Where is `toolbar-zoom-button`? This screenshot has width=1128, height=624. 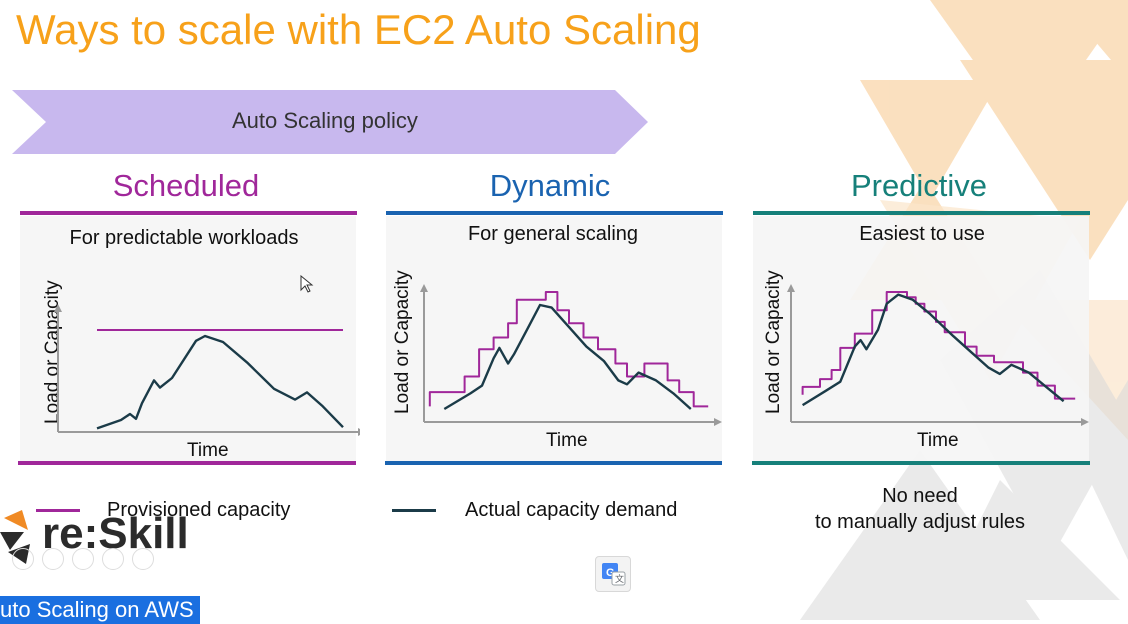
toolbar-zoom-button is located at coordinates (113, 559).